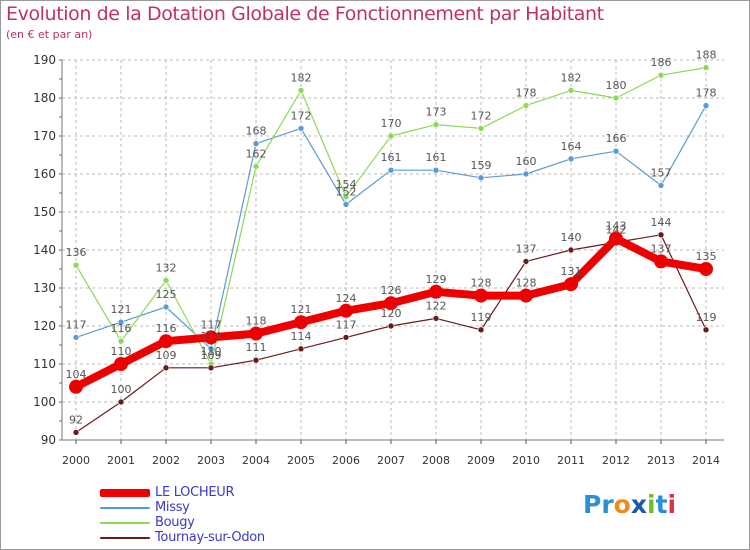 This screenshot has width=750, height=550. I want to click on data-label: 162, so click(256, 153).